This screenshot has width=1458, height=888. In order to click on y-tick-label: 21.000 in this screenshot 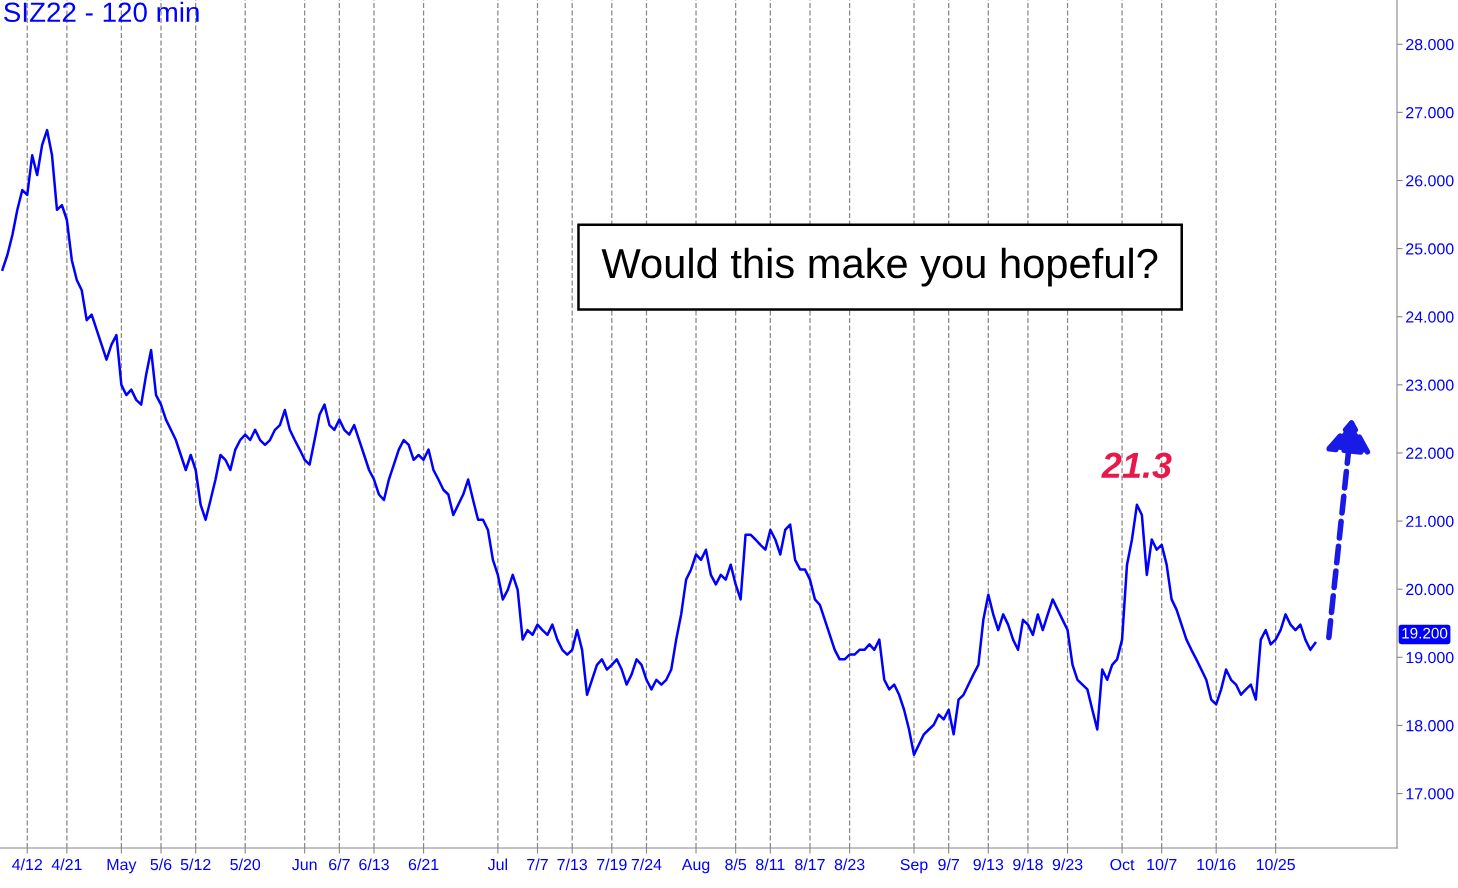, I will do `click(1430, 521)`.